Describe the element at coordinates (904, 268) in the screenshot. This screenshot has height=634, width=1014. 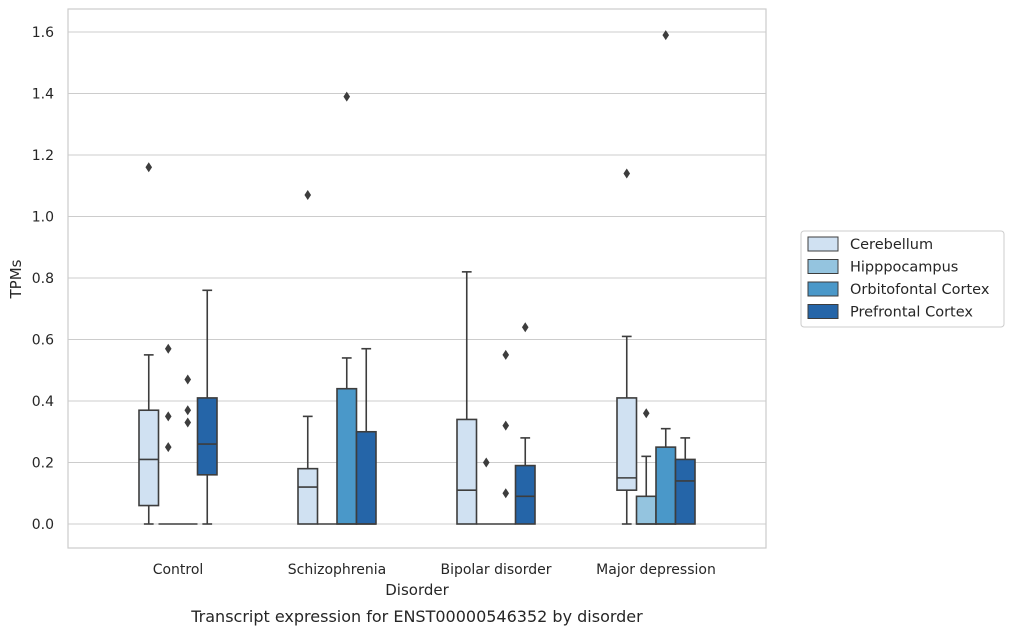
I see `legend-label: Hipppocampus` at that location.